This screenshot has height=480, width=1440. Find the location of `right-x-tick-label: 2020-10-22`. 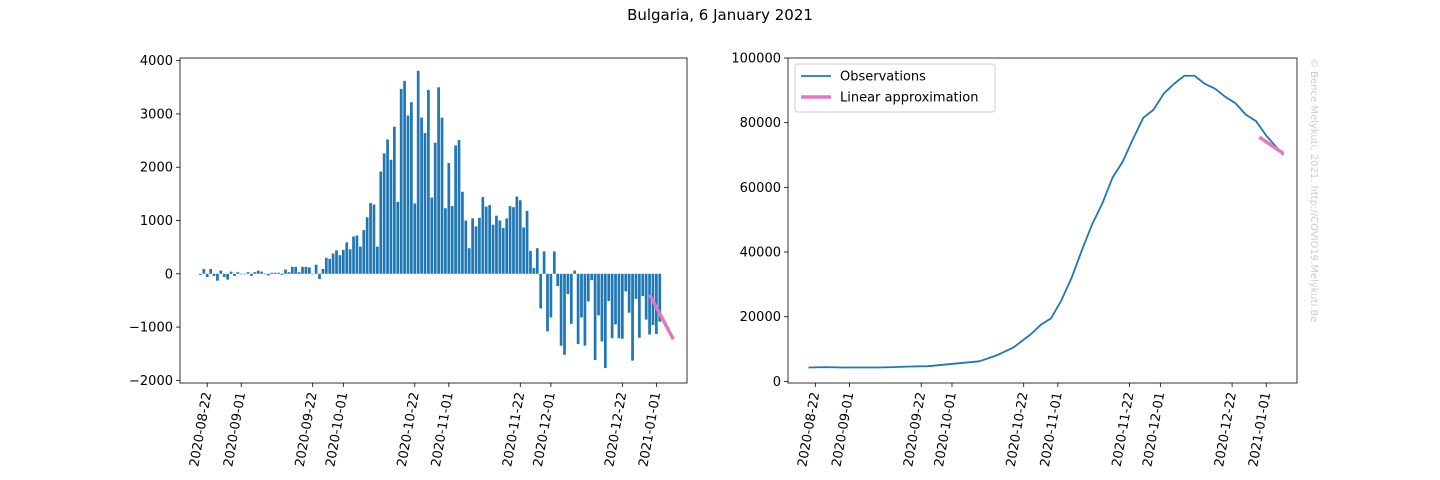

right-x-tick-label: 2020-10-22 is located at coordinates (1018, 429).